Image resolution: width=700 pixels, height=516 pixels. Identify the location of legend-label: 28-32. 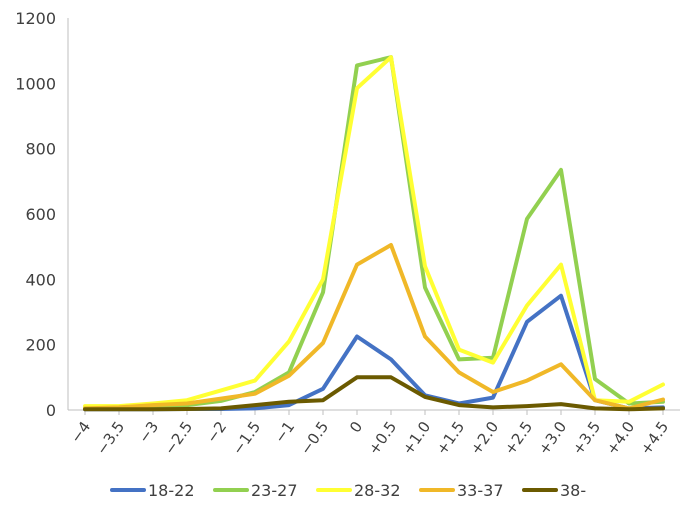
(377, 490).